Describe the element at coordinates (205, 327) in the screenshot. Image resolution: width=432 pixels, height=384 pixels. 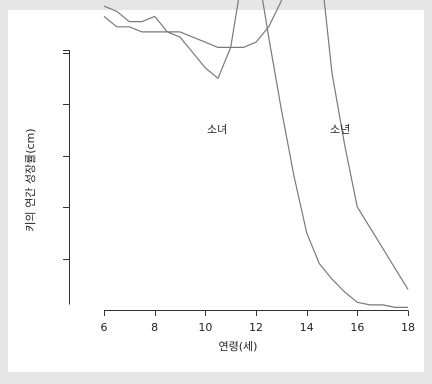
I see `x-tick-label-10: 10` at that location.